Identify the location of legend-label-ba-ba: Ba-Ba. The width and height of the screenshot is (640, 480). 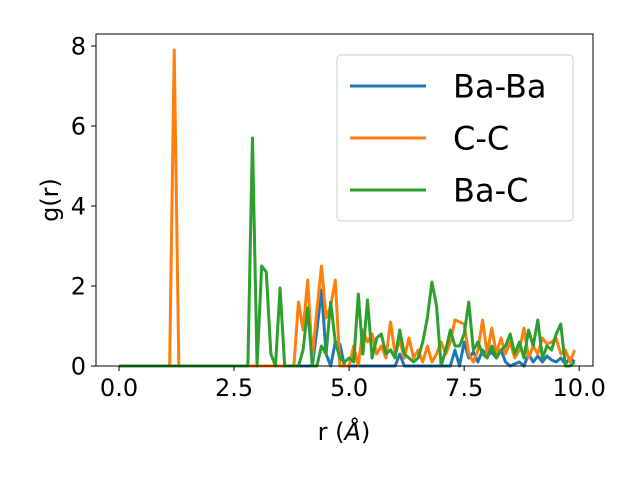
(500, 87).